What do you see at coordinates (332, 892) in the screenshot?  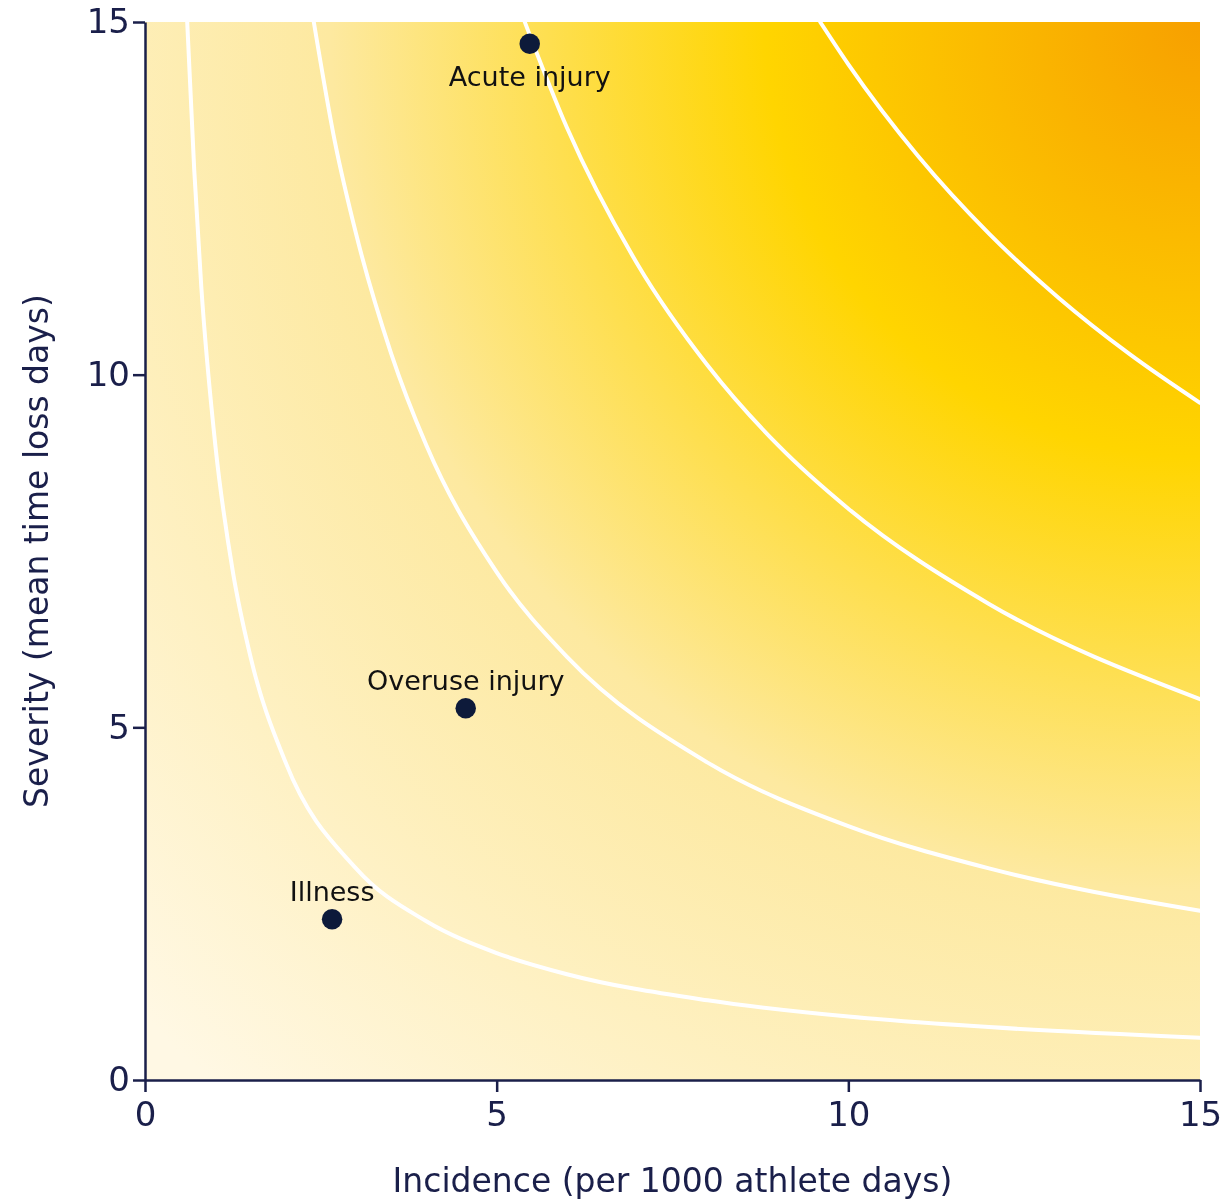 I see `annotation: Illness` at bounding box center [332, 892].